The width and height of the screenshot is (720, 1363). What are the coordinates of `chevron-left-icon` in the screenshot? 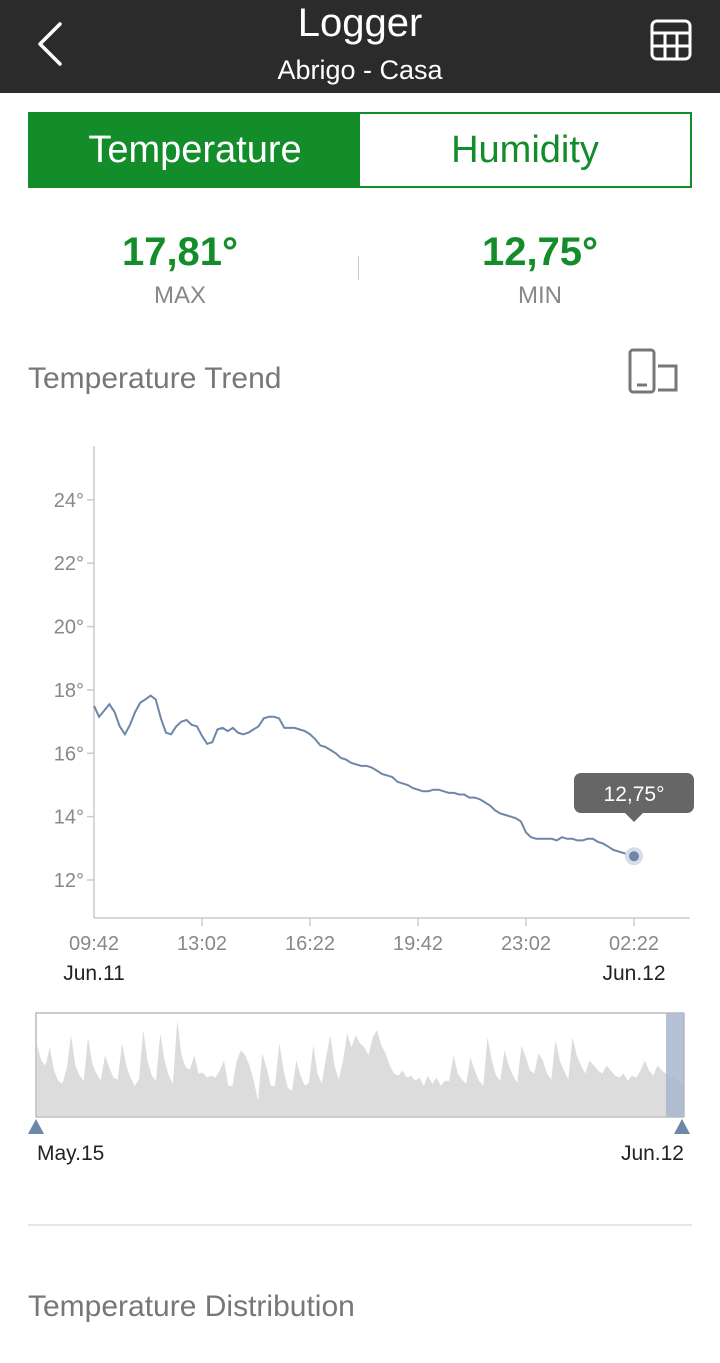 It's located at (50, 44).